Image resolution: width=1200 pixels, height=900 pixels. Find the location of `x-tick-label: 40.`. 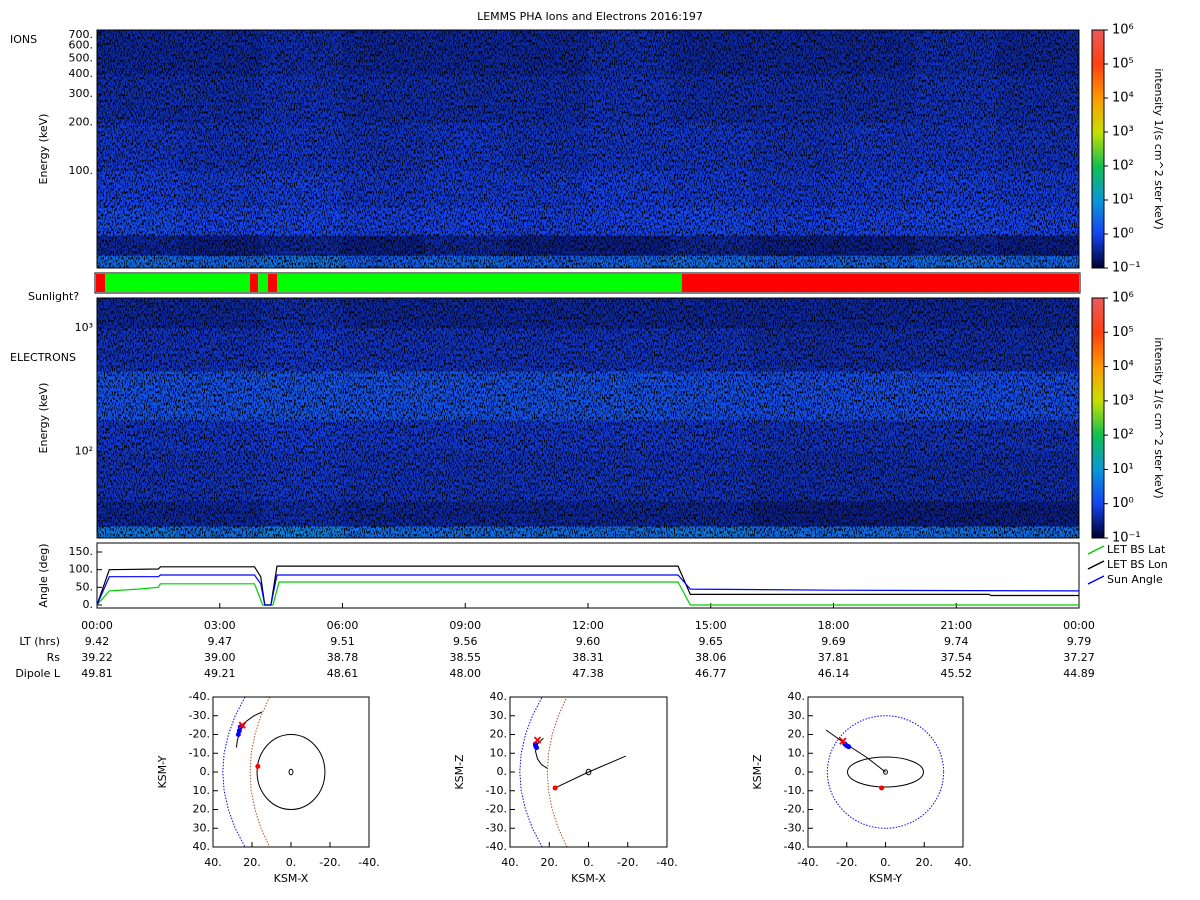

x-tick-label: 40. is located at coordinates (963, 862).